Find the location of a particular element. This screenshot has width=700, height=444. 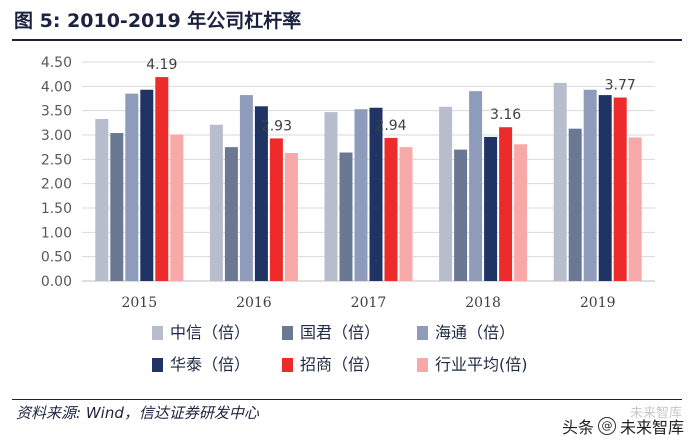

source-note: 资料来源: Wind，信达证券研发中心 is located at coordinates (137, 413).